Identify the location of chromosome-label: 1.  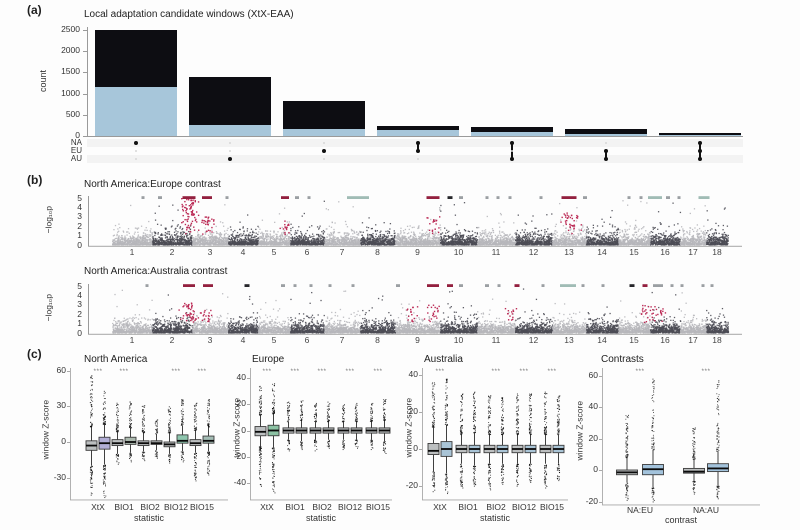
(132, 340).